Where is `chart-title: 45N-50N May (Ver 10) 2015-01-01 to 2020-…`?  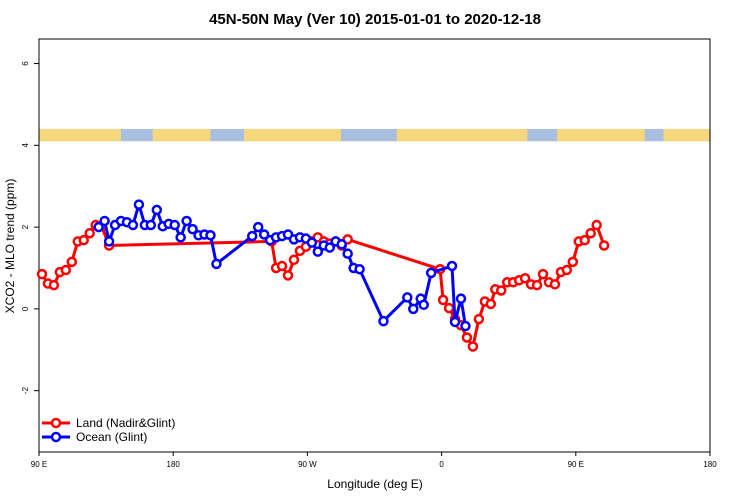
chart-title: 45N-50N May (Ver 10) 2015-01-01 to 2020-… is located at coordinates (375, 19).